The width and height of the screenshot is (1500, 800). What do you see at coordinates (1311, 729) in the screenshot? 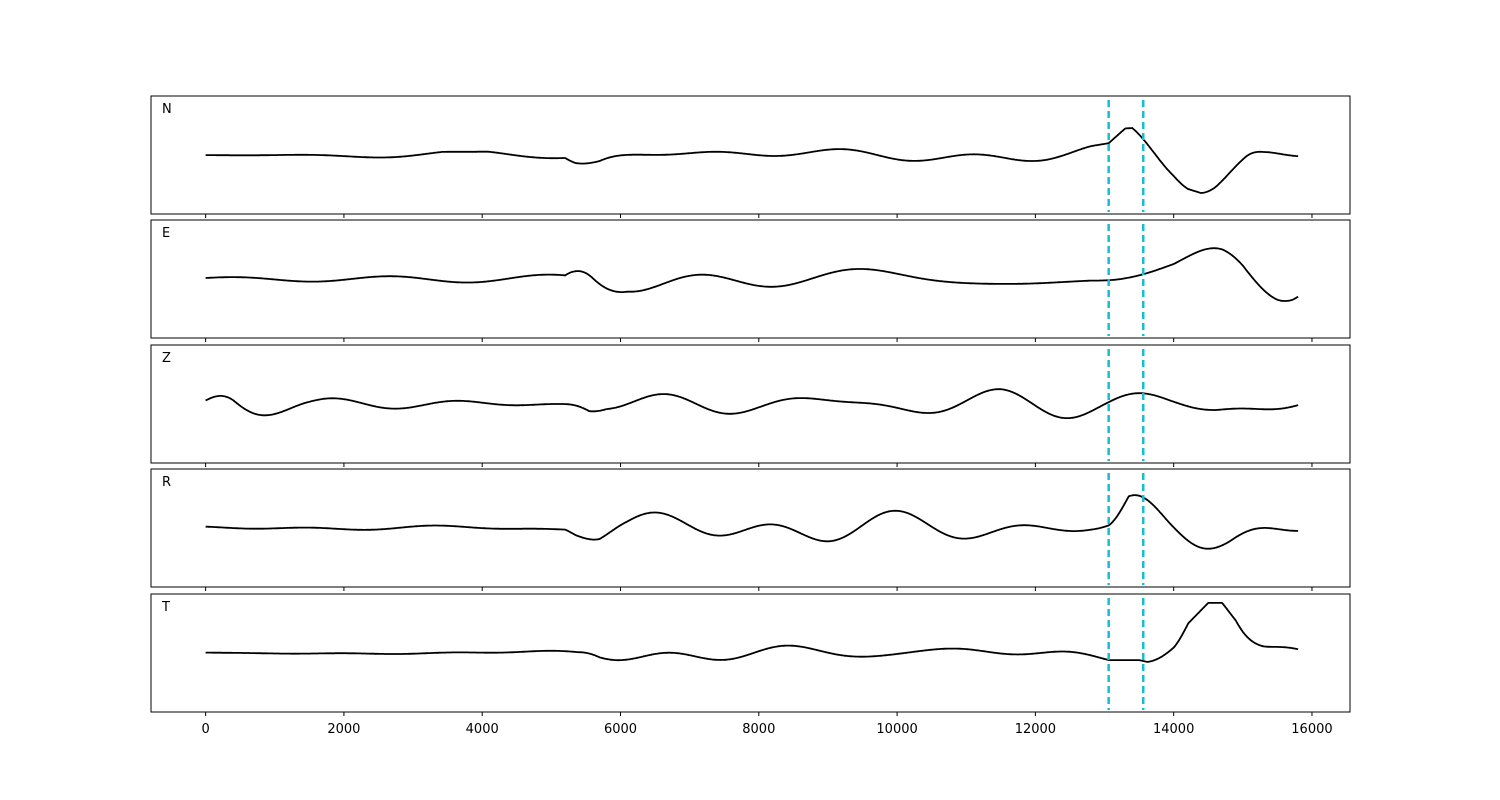
I see `x-tick-label: 16000` at bounding box center [1311, 729].